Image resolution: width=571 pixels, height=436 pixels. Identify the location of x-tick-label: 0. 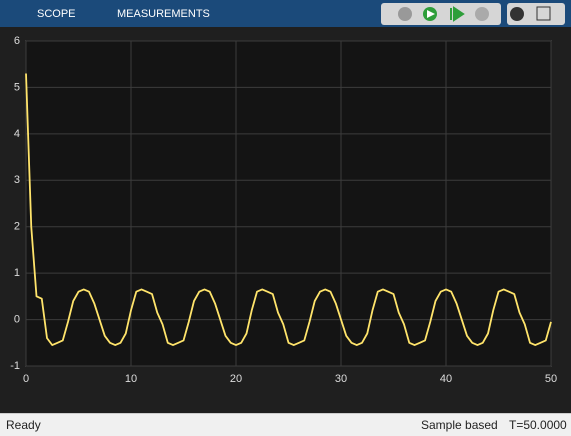
(26, 379).